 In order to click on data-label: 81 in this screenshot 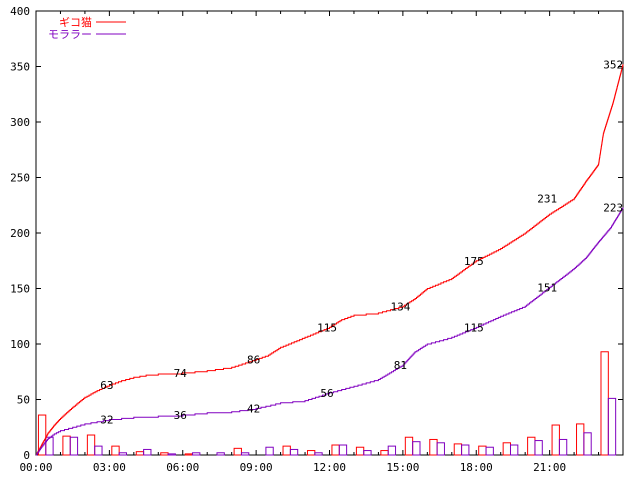, I will do `click(400, 365)`.